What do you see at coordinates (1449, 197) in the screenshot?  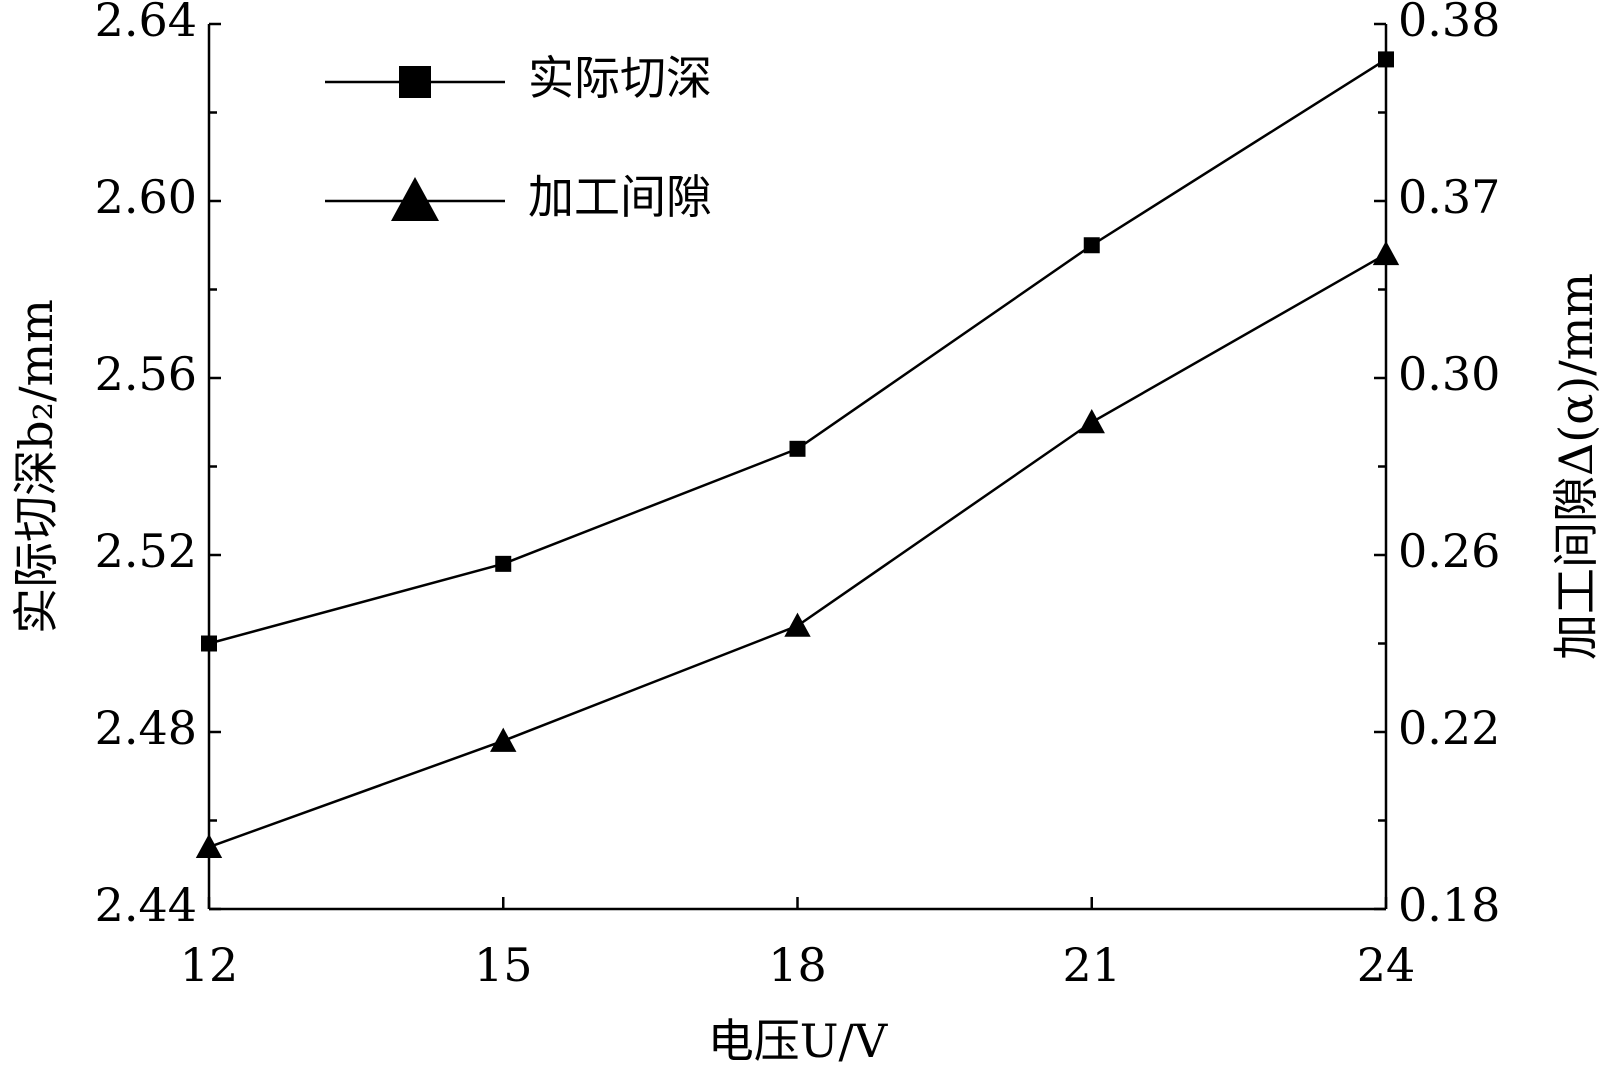 I see `y2-tick-label: 0.37` at bounding box center [1449, 197].